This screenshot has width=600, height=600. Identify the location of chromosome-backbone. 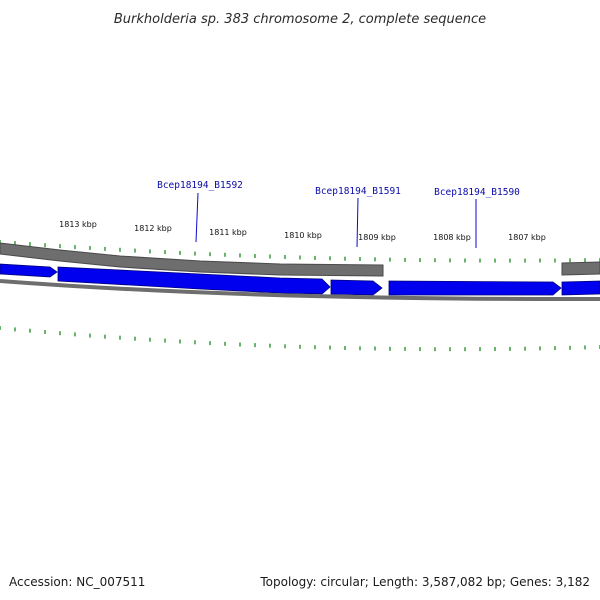
(300, 259).